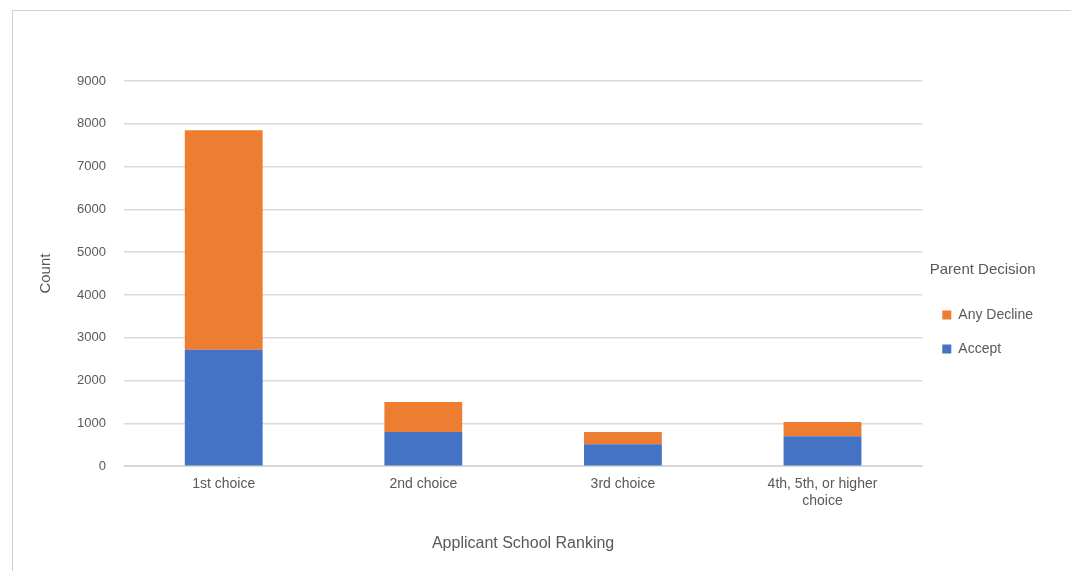  What do you see at coordinates (45, 273) in the screenshot?
I see `y-axis-title: Count` at bounding box center [45, 273].